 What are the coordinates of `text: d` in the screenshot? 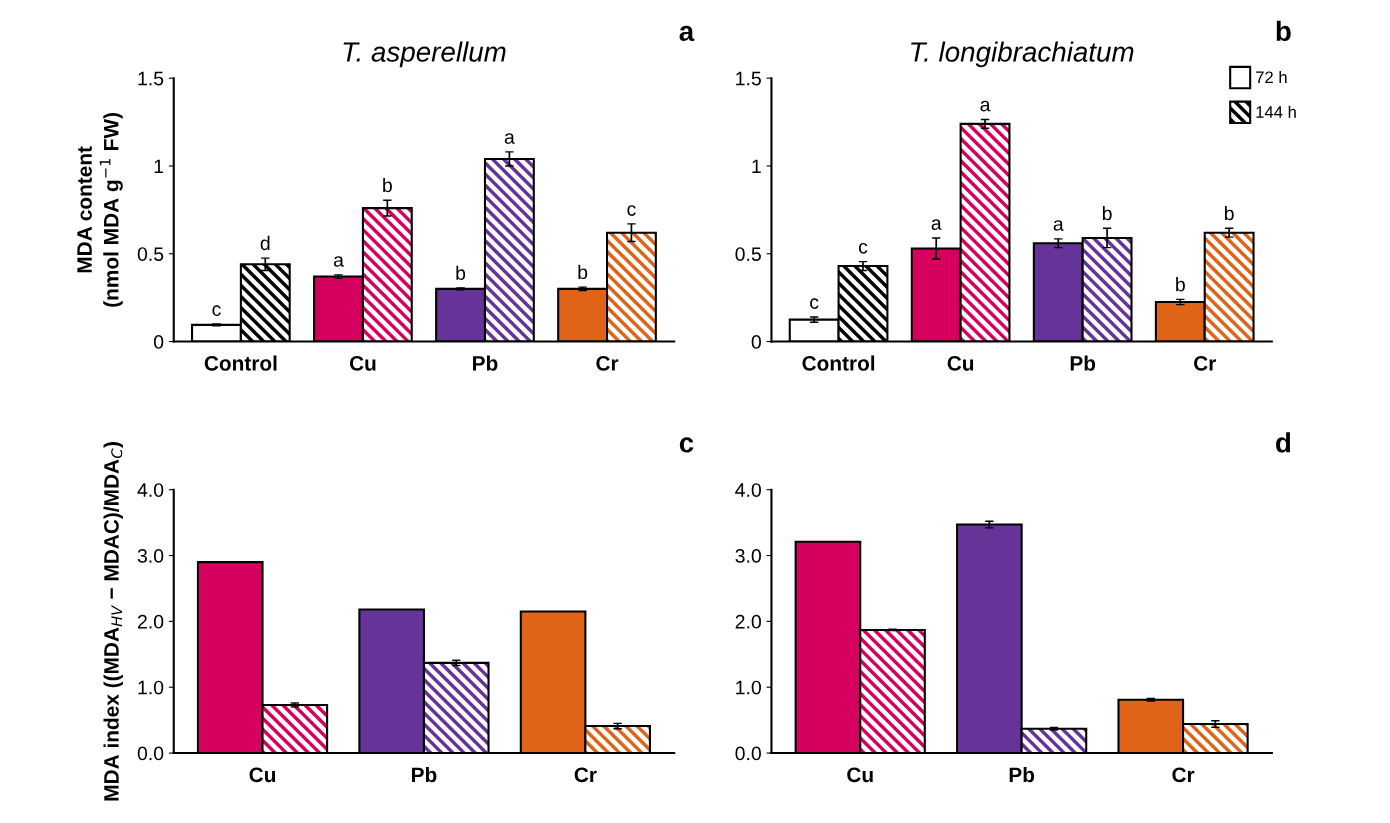 It's located at (1283, 442).